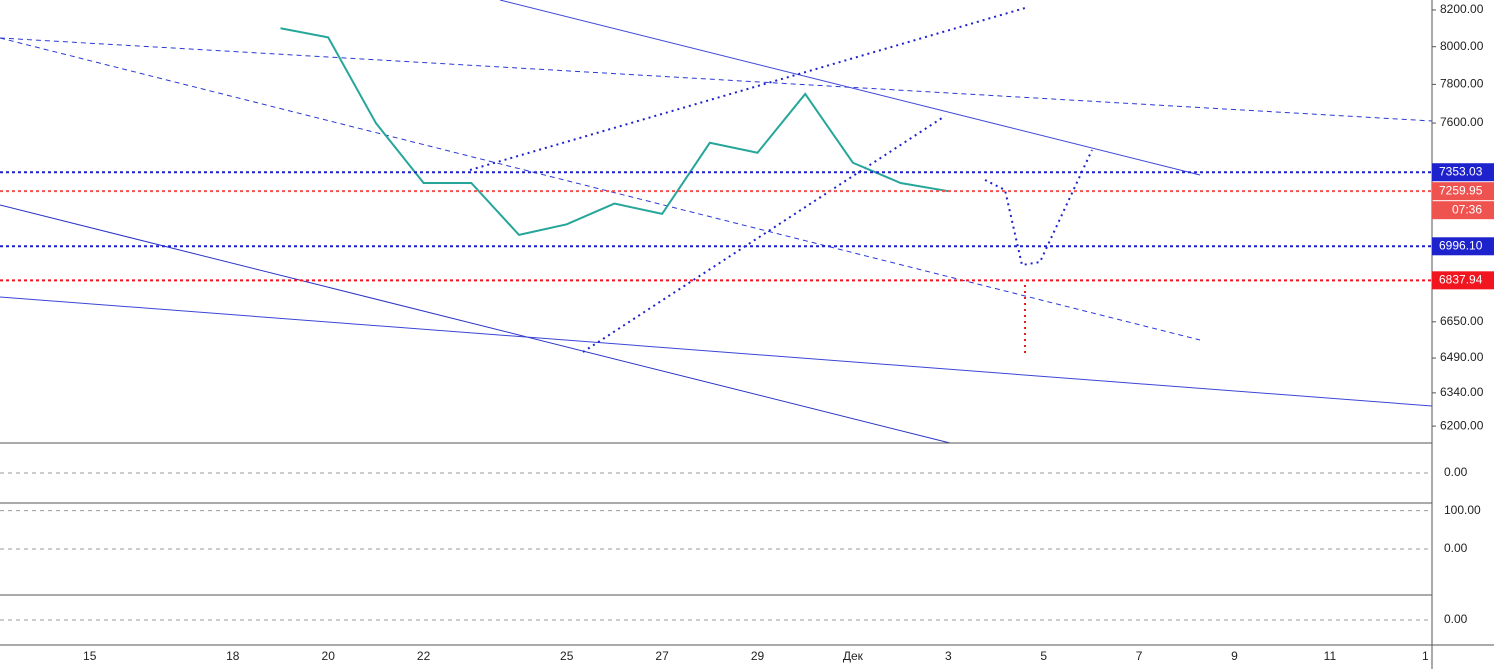 The image size is (1494, 669). What do you see at coordinates (948, 656) in the screenshot?
I see `x-tick-label: 3` at bounding box center [948, 656].